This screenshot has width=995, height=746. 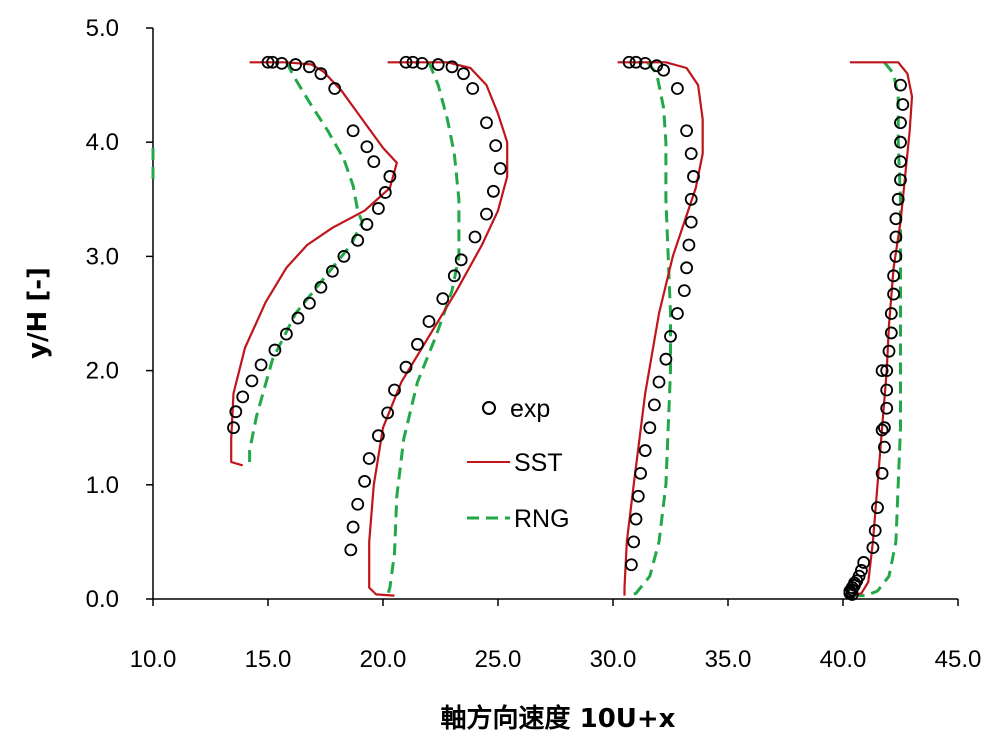 I want to click on legend-label-exp: exp, so click(x=530, y=409).